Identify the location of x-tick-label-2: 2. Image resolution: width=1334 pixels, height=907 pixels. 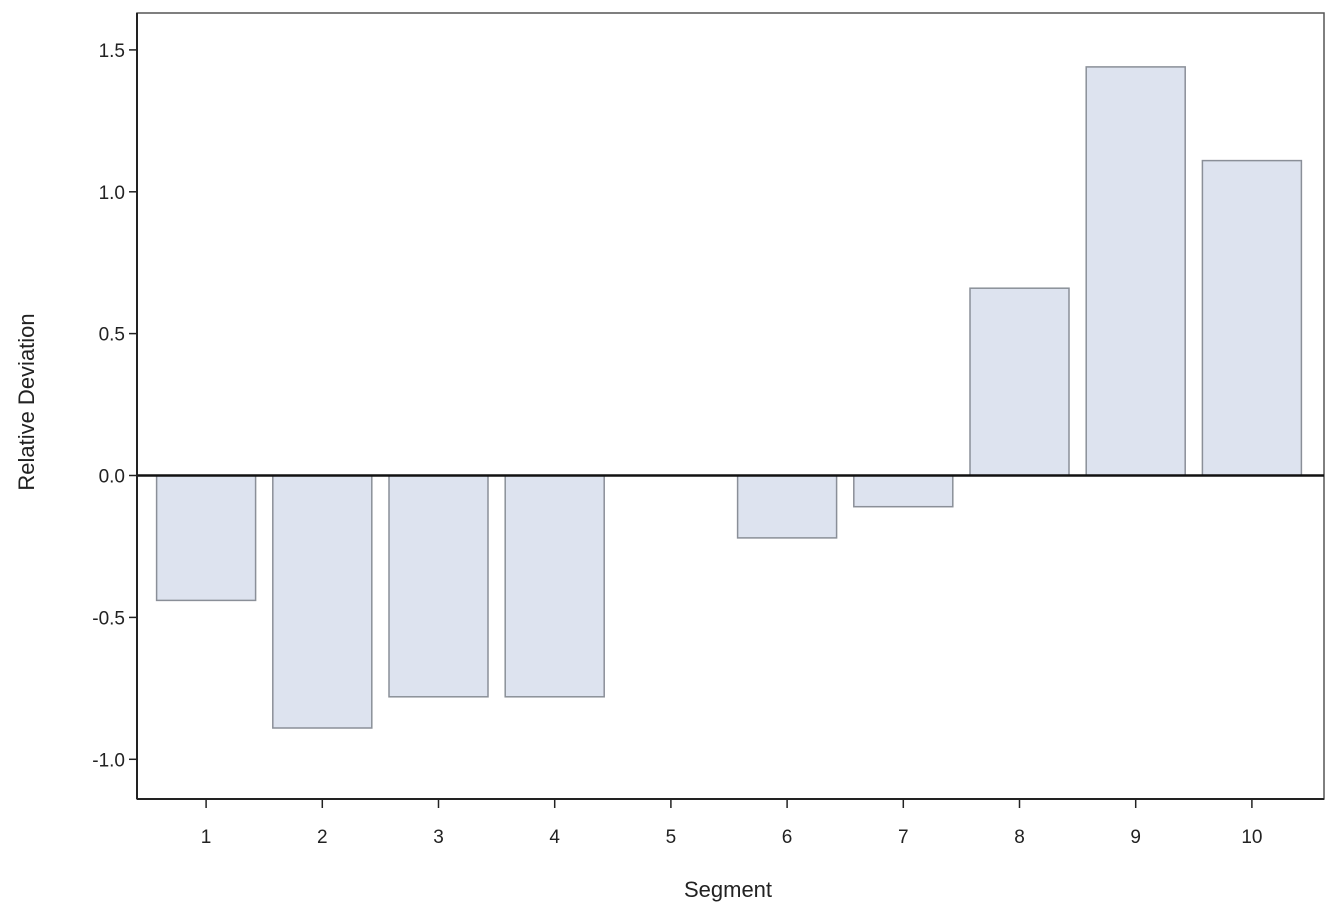
(322, 837).